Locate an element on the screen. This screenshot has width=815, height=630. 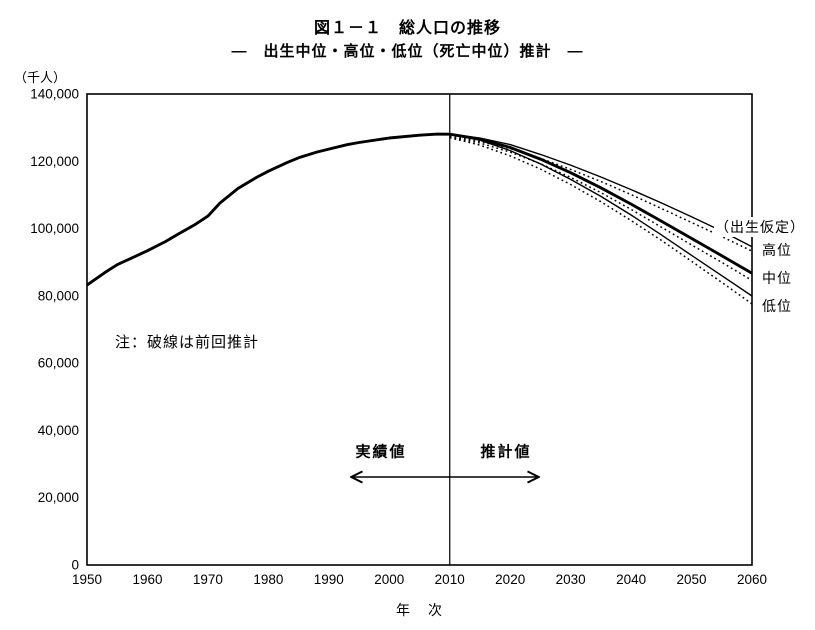
birth-assumption-label: （出生仮定） is located at coordinates (760, 227).